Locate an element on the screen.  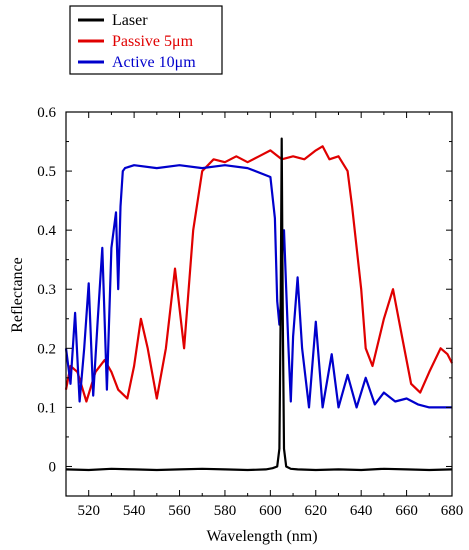
y-tick-label: 0 is located at coordinates (53, 467).